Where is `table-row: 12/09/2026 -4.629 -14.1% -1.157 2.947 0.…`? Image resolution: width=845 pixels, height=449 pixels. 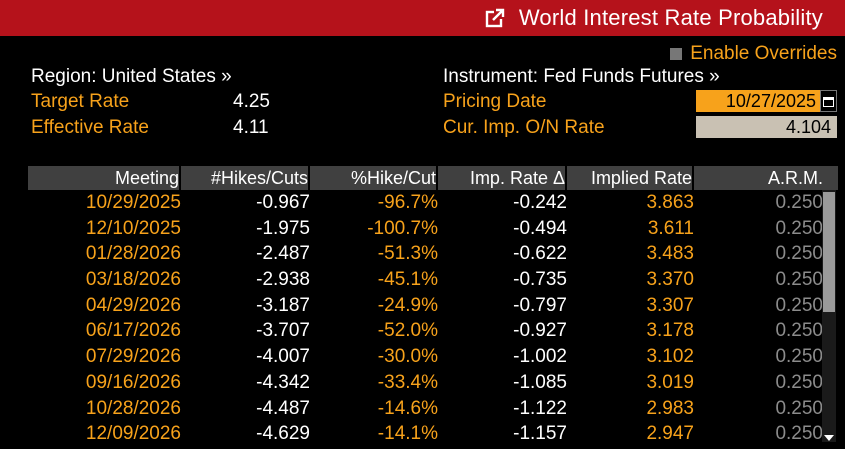 table-row: 12/09/2026 -4.629 -14.1% -1.157 2.947 0.… is located at coordinates (433, 434).